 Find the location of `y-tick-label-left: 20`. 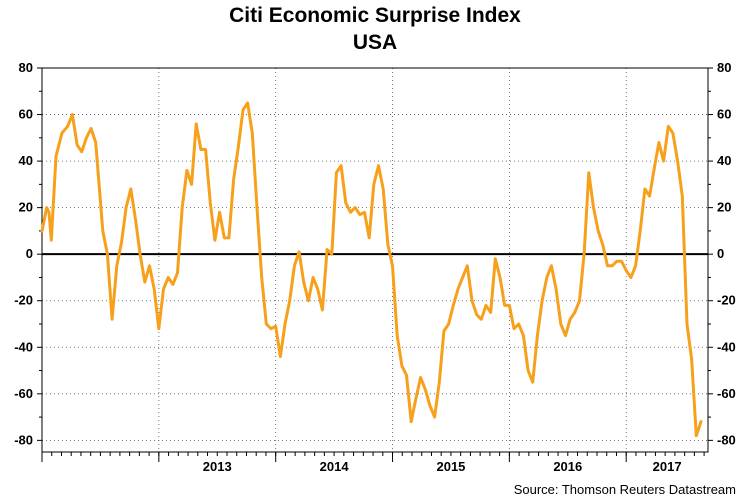

y-tick-label-left: 20 is located at coordinates (26, 207).